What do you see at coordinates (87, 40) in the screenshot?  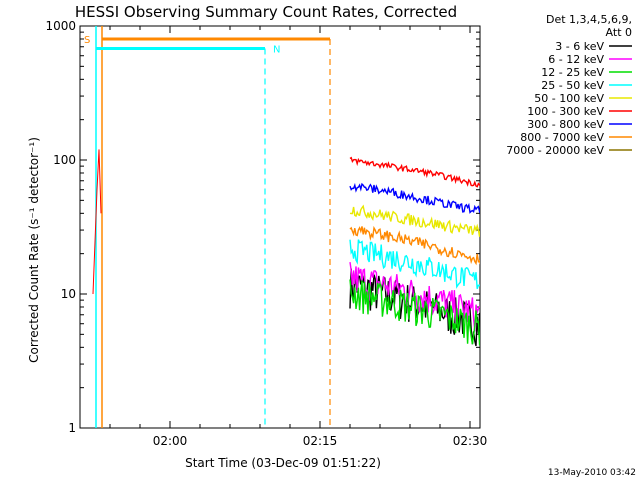 I see `att-letter: S` at bounding box center [87, 40].